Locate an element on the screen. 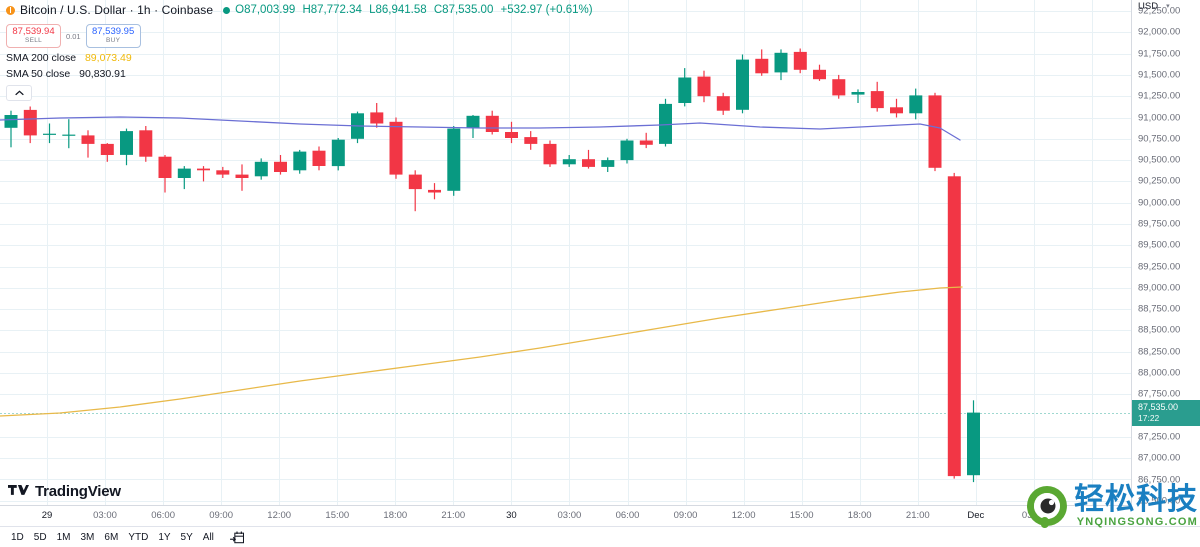 This screenshot has width=1200, height=547. watermark-text: 轻松科技 YNQINGSONG.COM is located at coordinates (1136, 505).